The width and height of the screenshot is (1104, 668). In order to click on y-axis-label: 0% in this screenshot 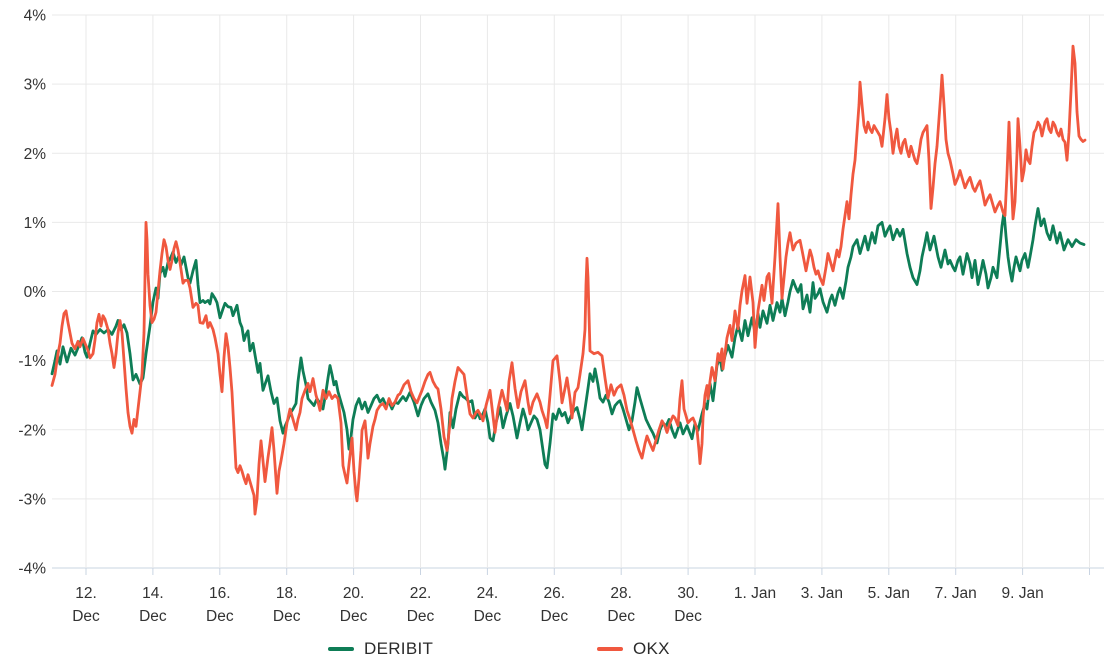, I will do `click(35, 292)`.